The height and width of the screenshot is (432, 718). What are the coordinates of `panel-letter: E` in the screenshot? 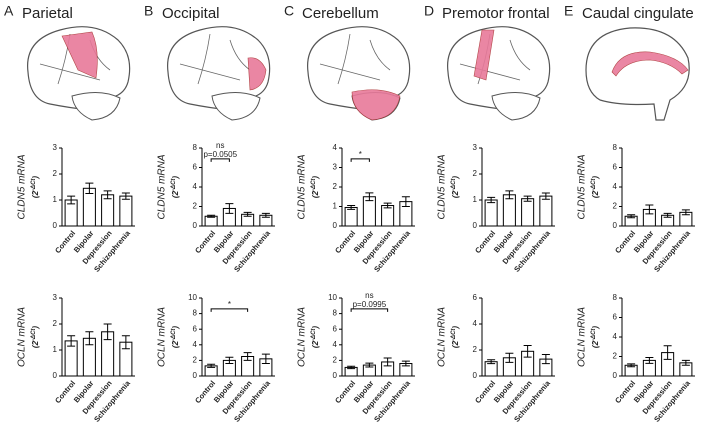 It's located at (568, 11).